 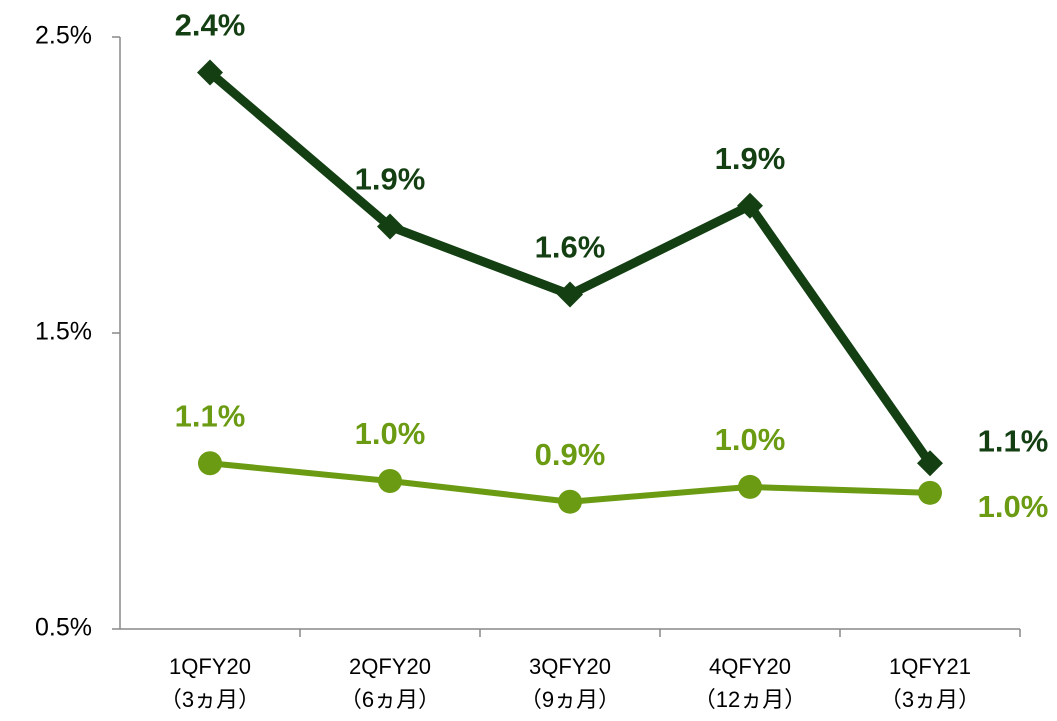 I want to click on data-label: 1.6%, so click(x=570, y=247).